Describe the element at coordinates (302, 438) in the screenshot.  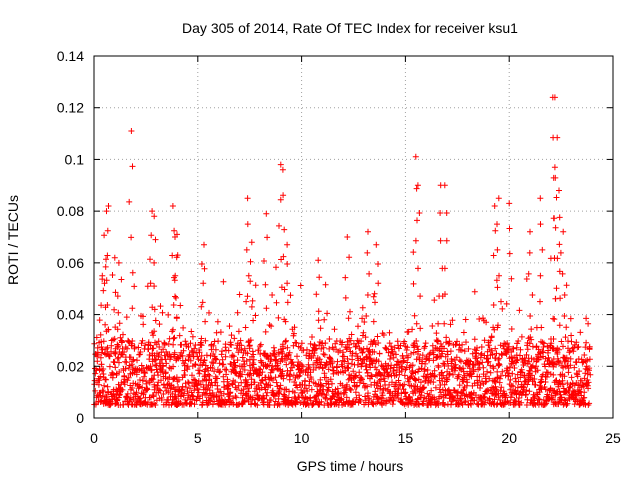
I see `x-tick-label: 10` at that location.